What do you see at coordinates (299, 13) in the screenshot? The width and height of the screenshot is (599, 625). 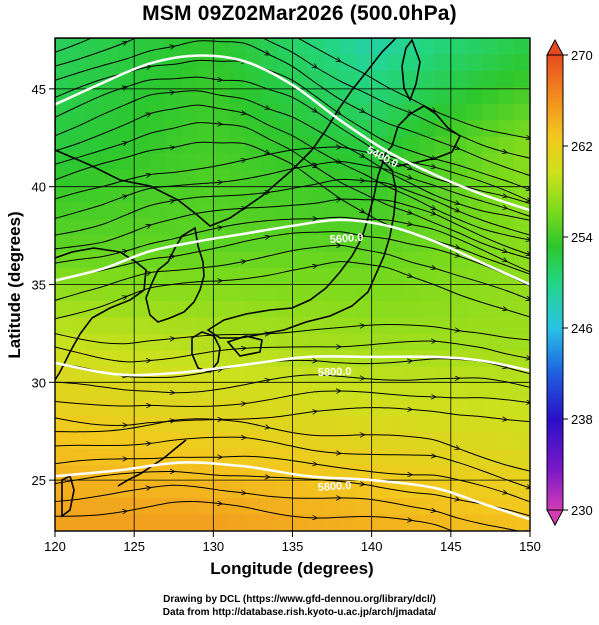 I see `map-title: MSM 09Z02Mar2026 (500.0hPa)` at bounding box center [299, 13].